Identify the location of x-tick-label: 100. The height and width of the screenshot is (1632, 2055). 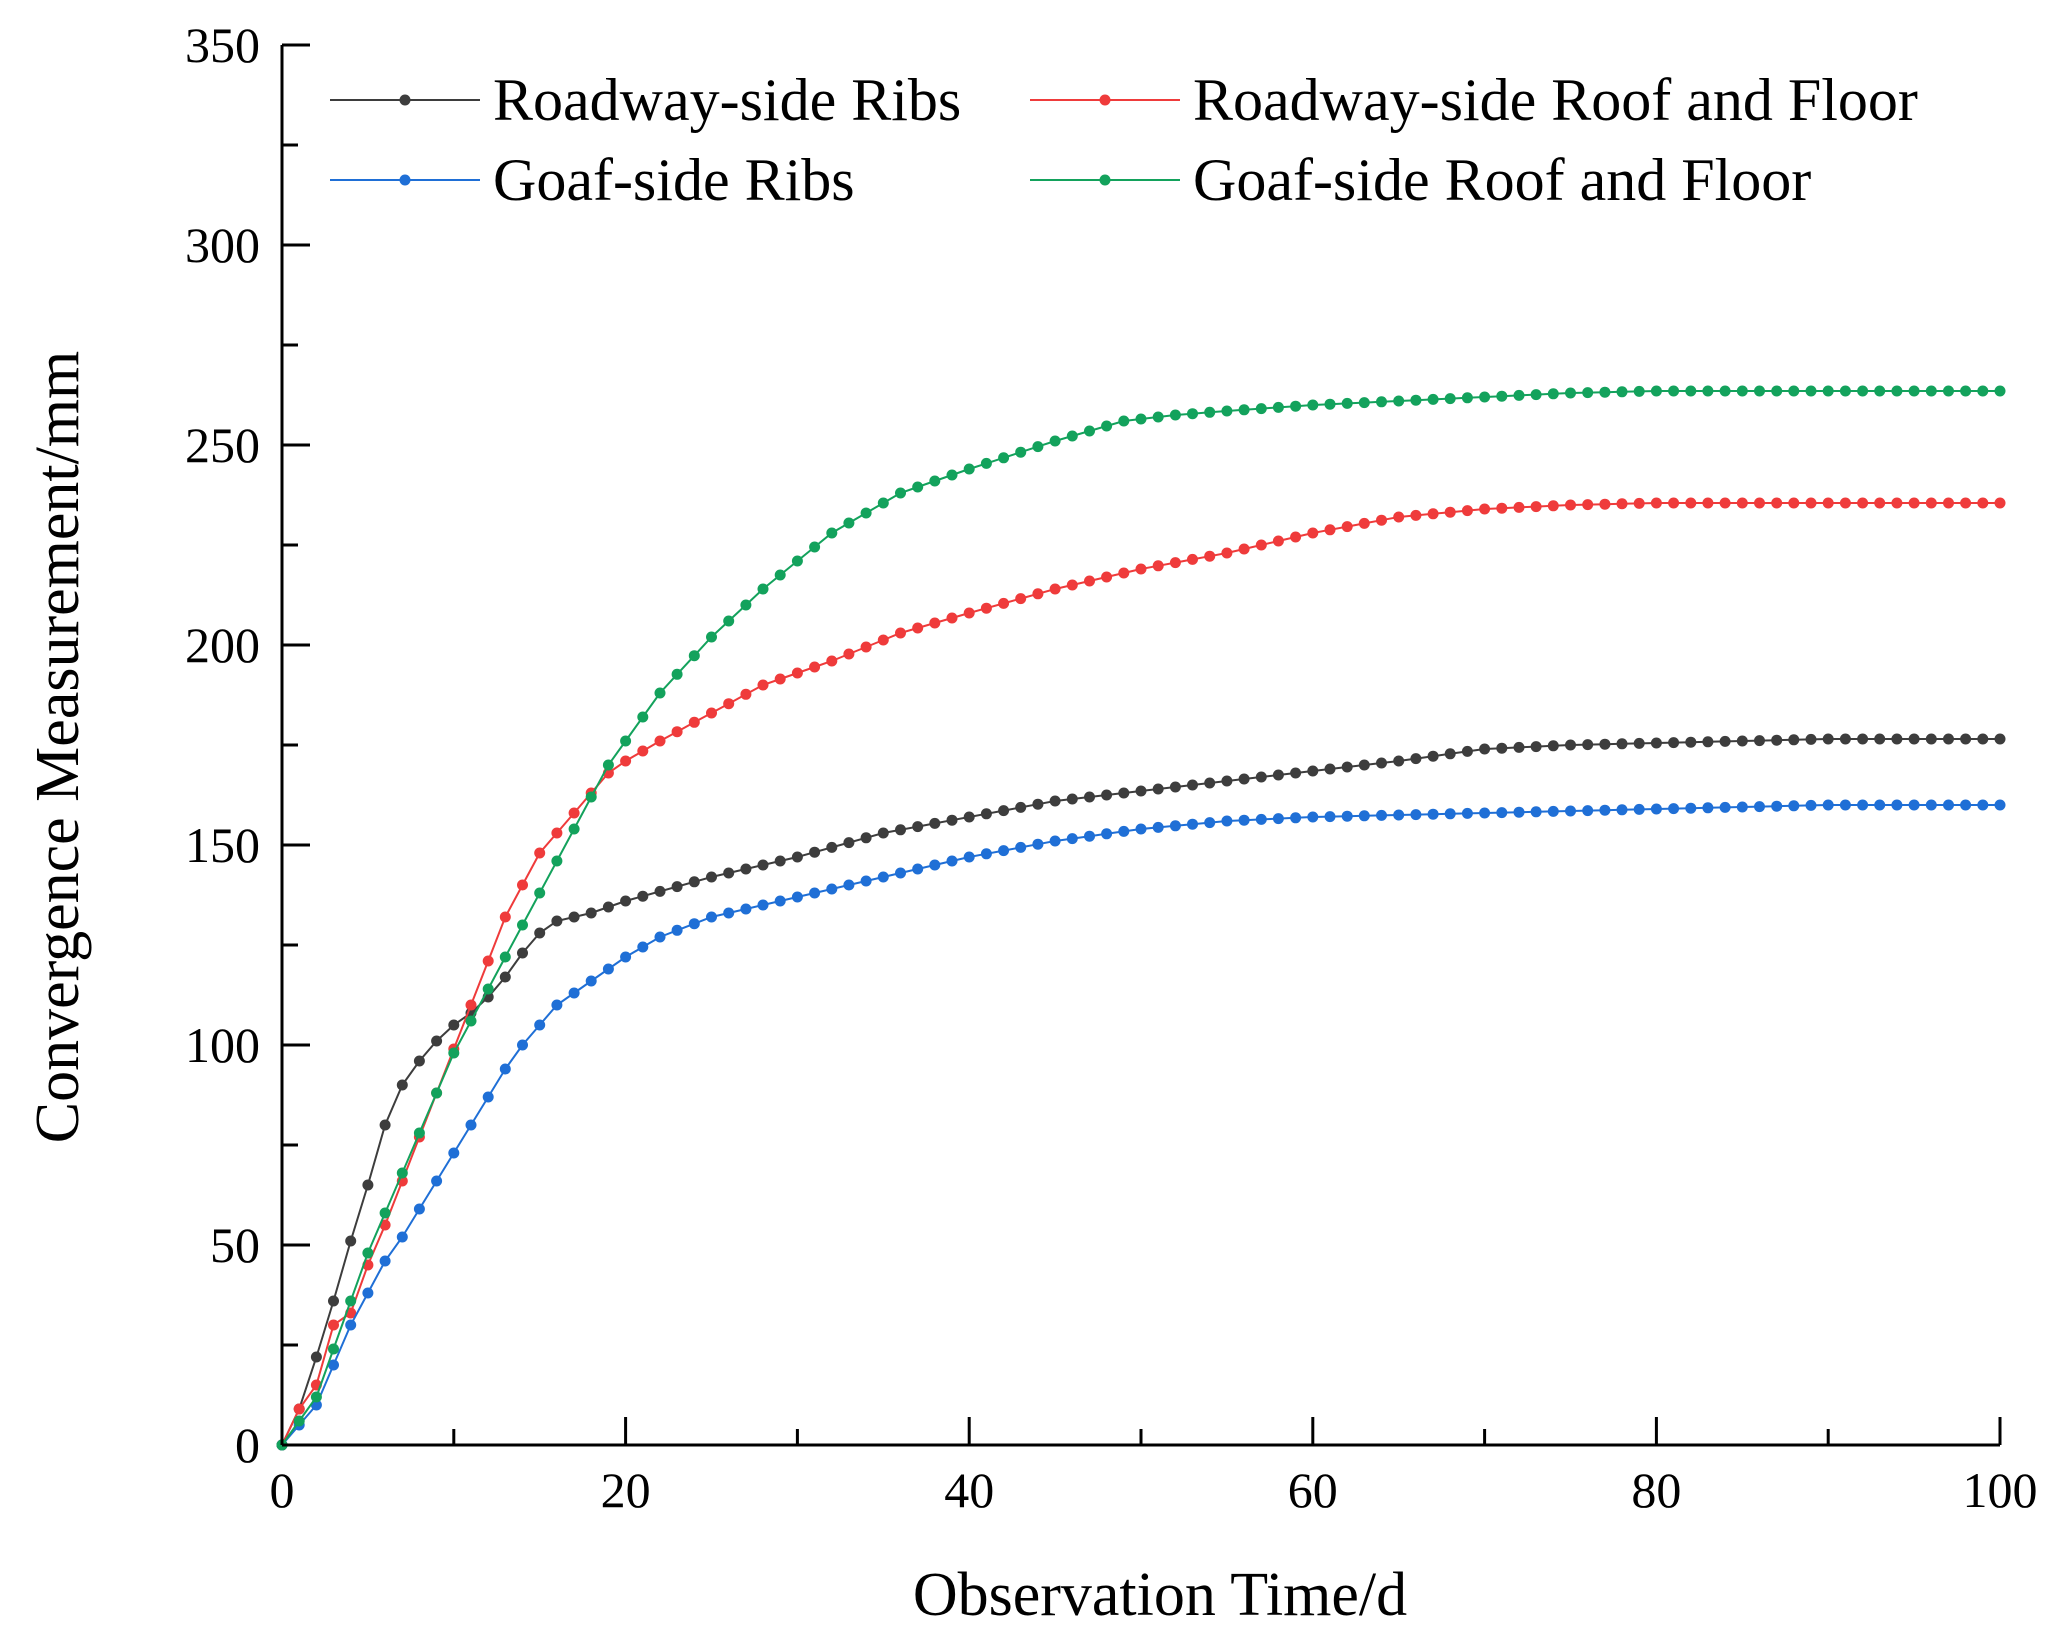
(2000, 1490).